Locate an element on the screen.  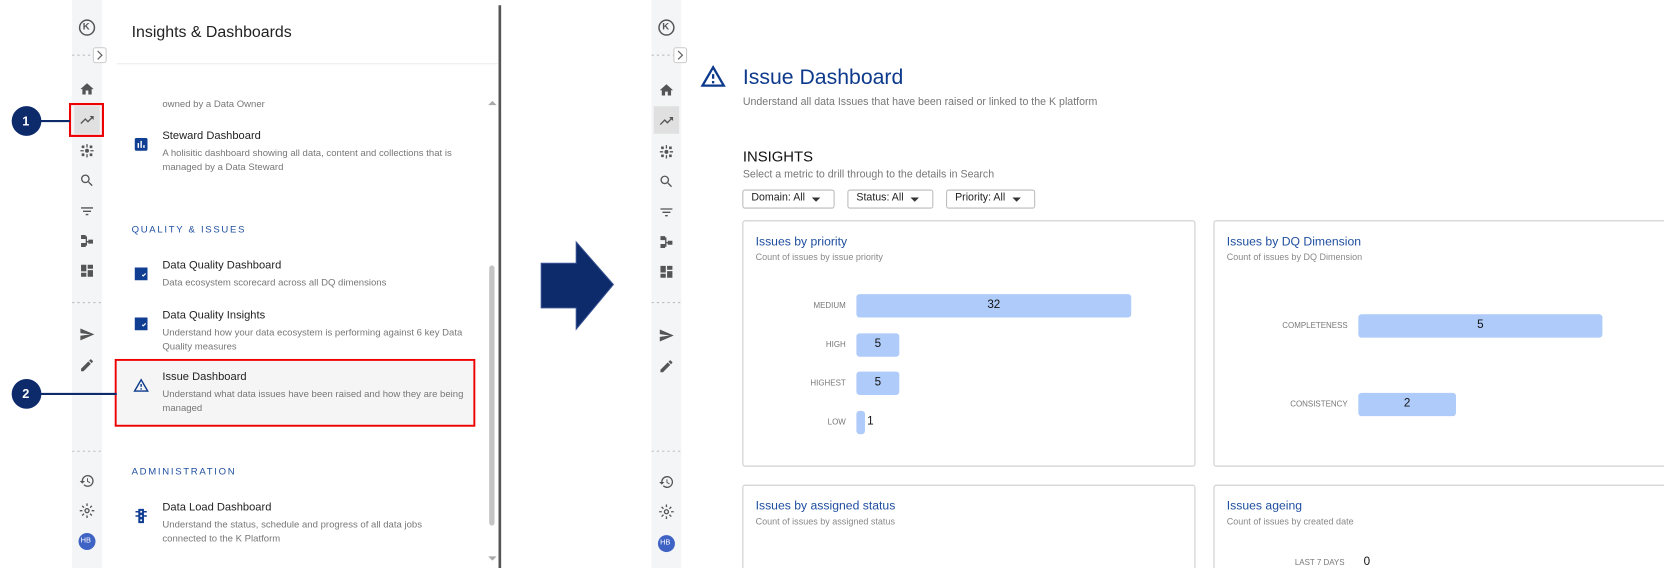
bar-value: 2 is located at coordinates (1407, 403).